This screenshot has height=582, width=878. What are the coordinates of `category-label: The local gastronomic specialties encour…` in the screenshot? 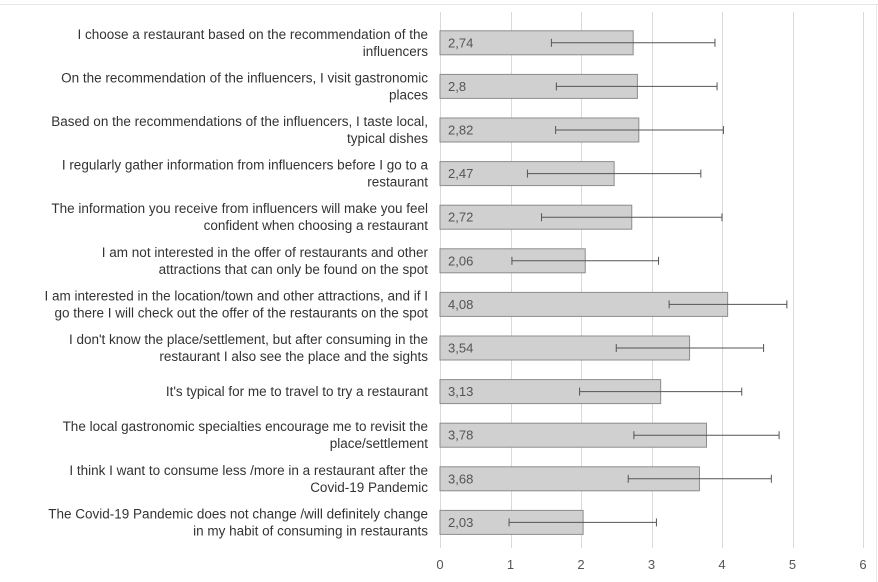 It's located at (245, 426).